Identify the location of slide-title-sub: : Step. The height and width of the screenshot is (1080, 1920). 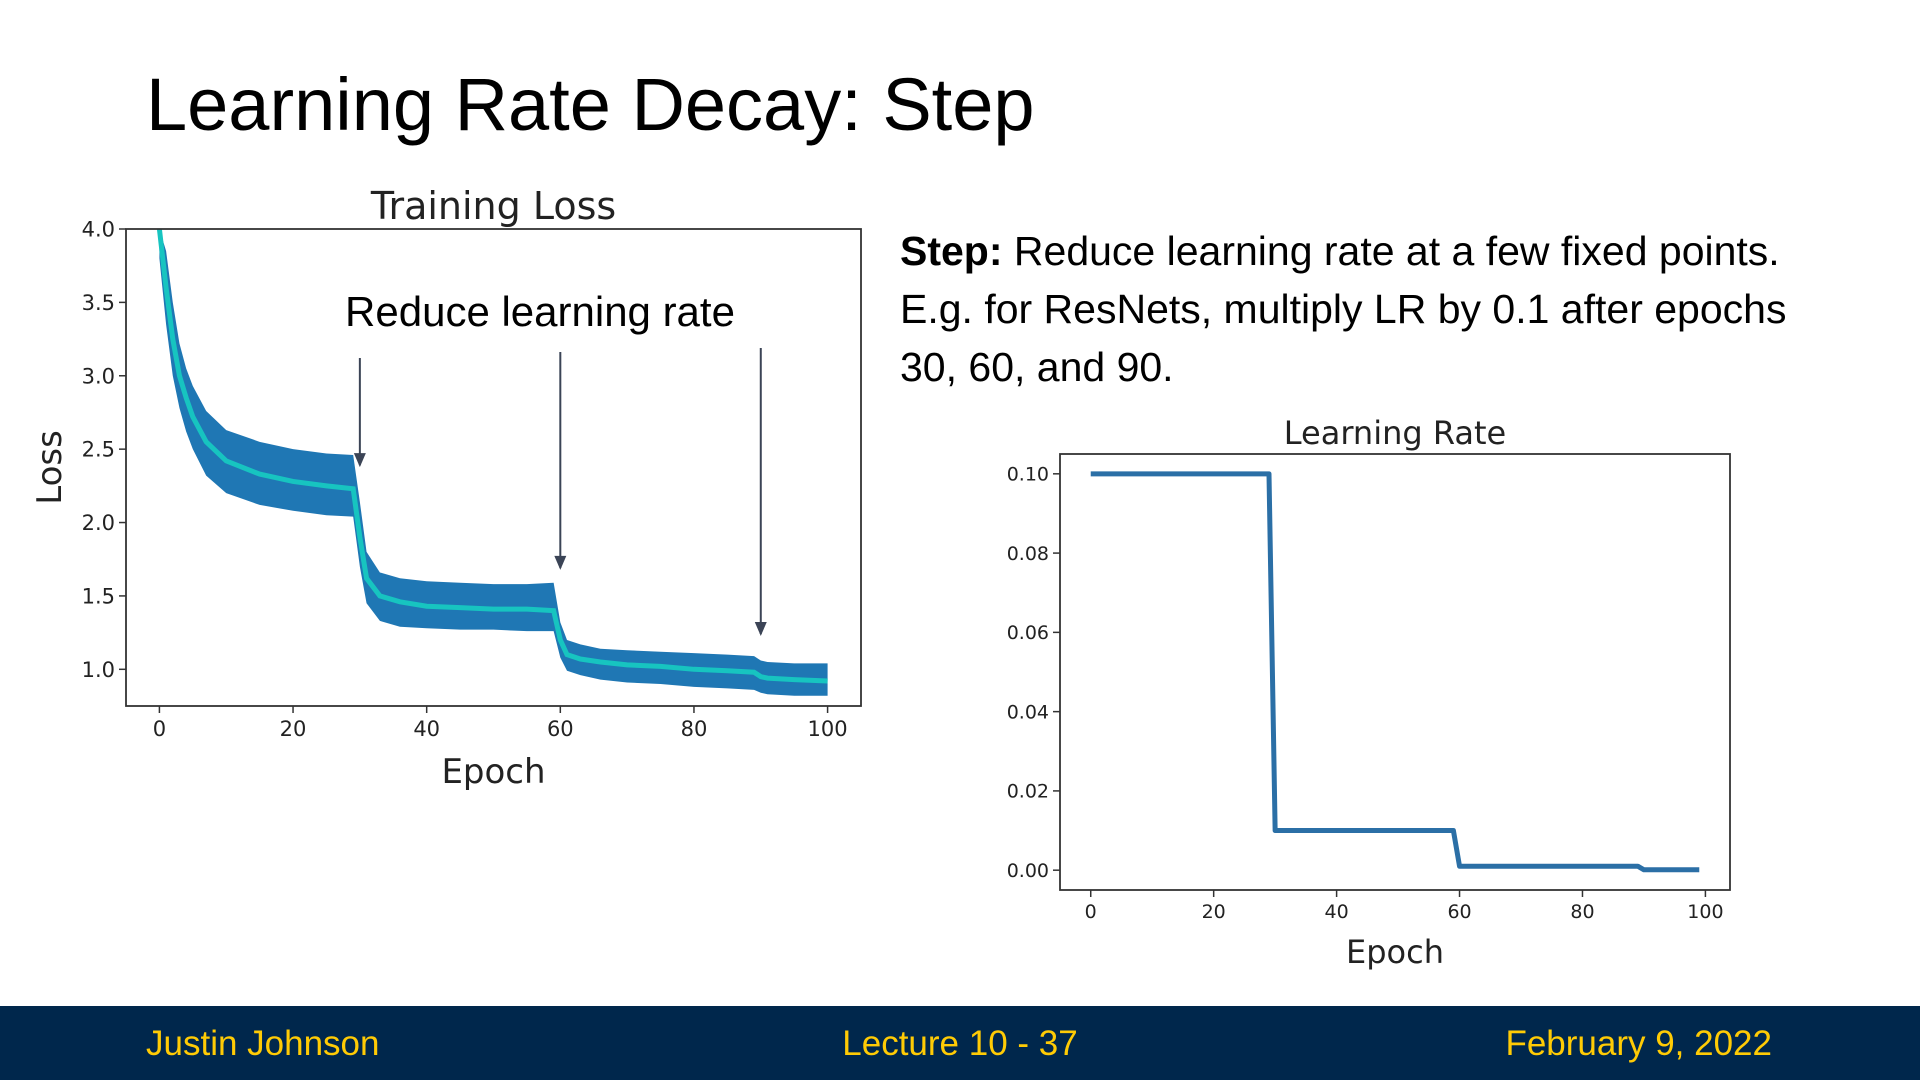
(938, 104).